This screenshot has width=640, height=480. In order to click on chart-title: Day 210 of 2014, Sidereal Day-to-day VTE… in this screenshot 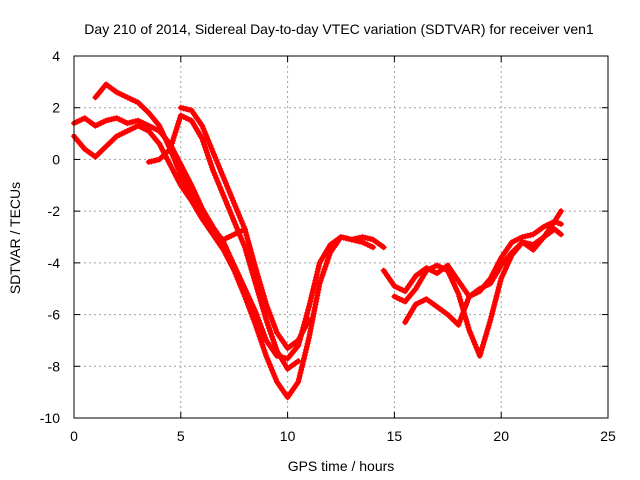, I will do `click(339, 29)`.